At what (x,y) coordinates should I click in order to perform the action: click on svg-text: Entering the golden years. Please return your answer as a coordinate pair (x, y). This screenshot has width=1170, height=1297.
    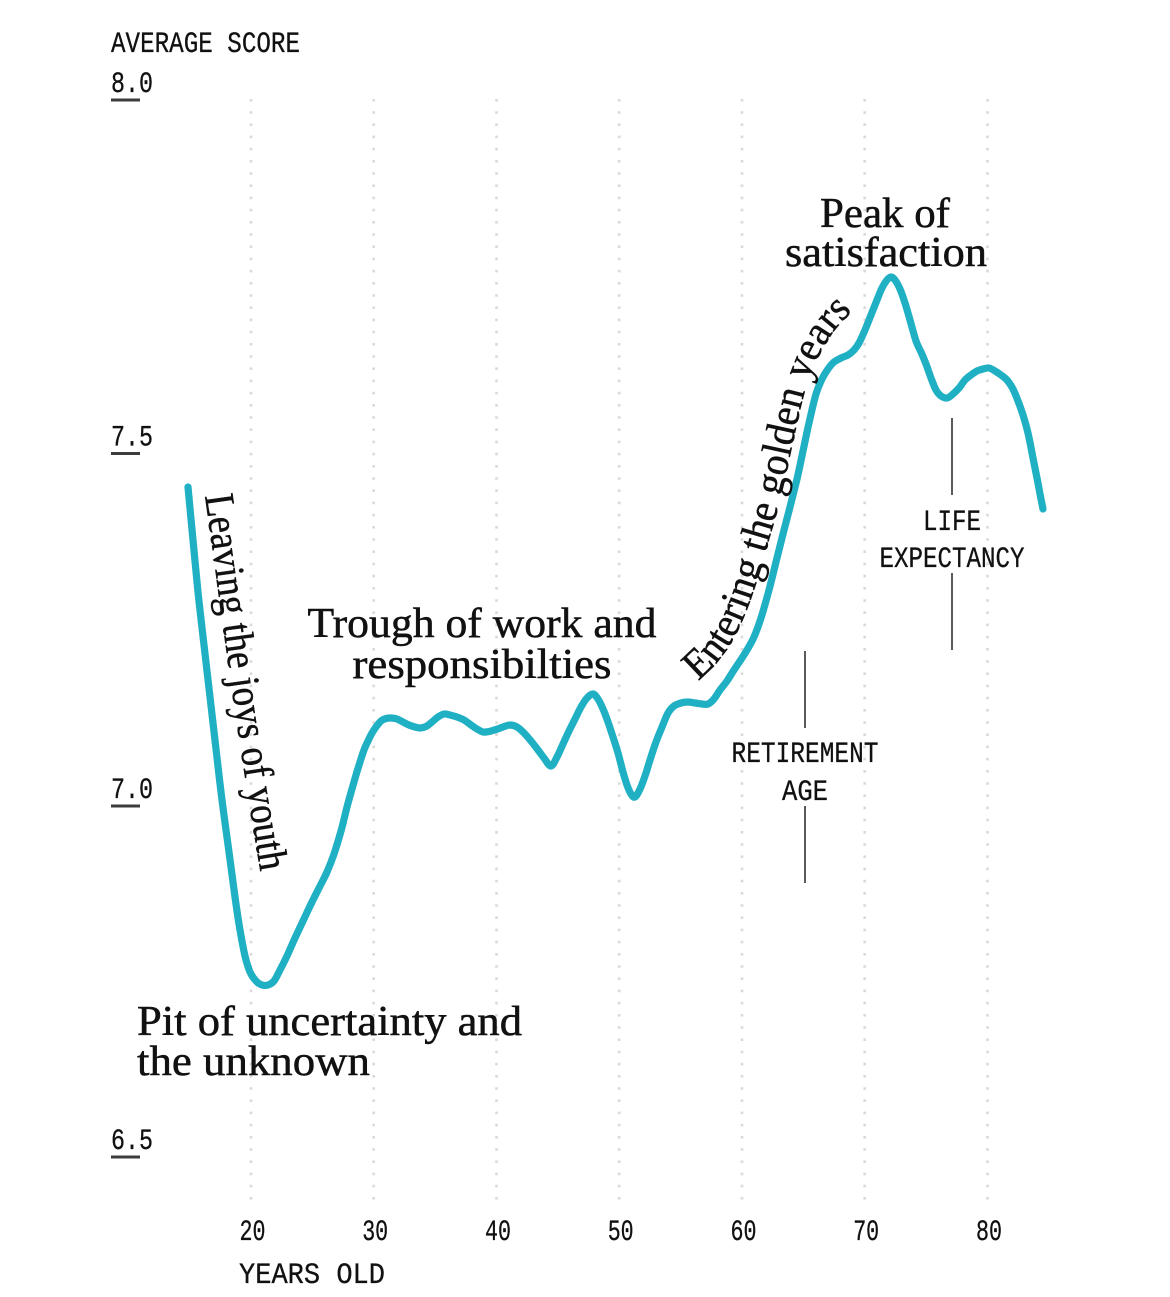
    Looking at the image, I should click on (766, 487).